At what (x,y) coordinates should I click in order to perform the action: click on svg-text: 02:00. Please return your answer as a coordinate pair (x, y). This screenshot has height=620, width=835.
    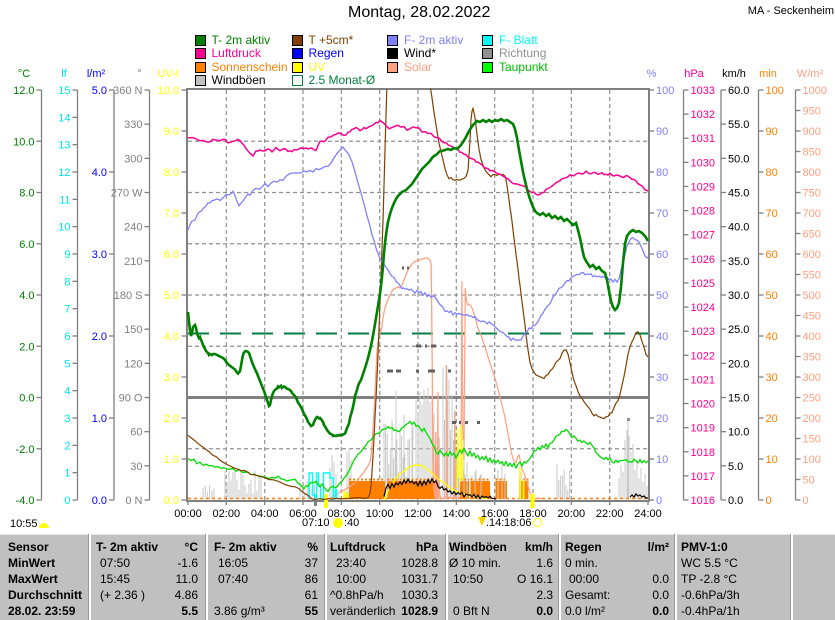
    Looking at the image, I should click on (227, 514).